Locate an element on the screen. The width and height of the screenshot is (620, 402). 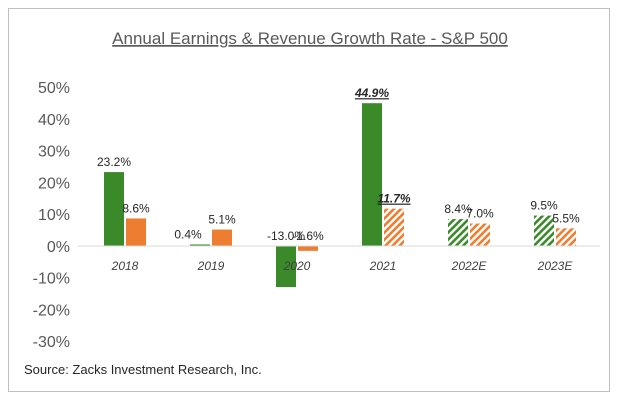
earnings-data-label: 9.5% is located at coordinates (544, 206).